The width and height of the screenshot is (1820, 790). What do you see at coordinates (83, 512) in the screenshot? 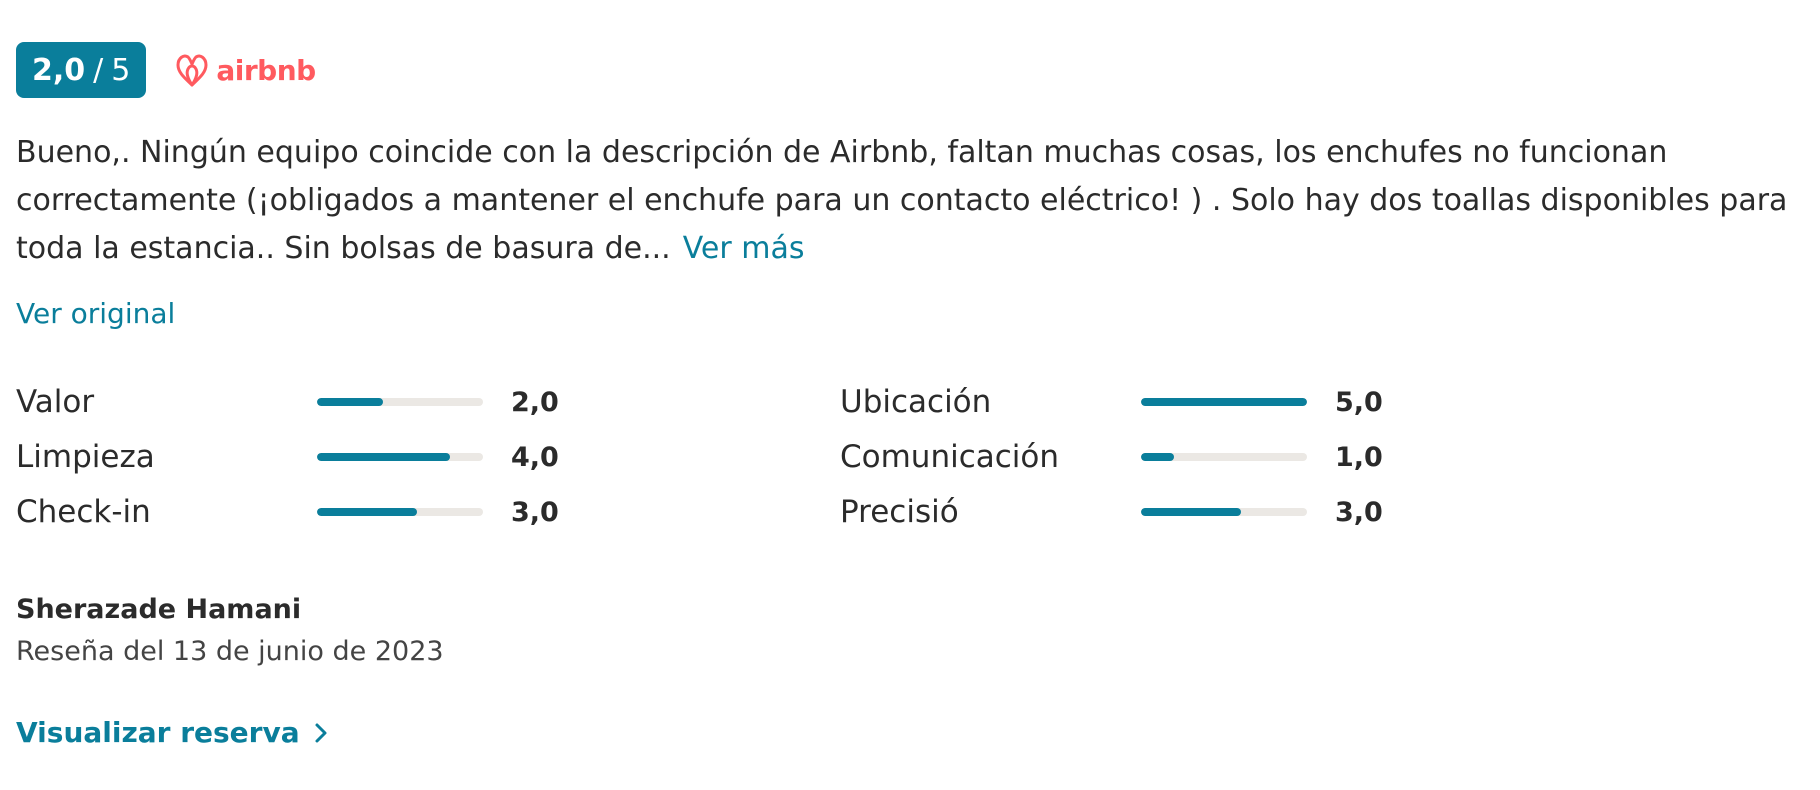
I see `rating-label: Check-in` at bounding box center [83, 512].